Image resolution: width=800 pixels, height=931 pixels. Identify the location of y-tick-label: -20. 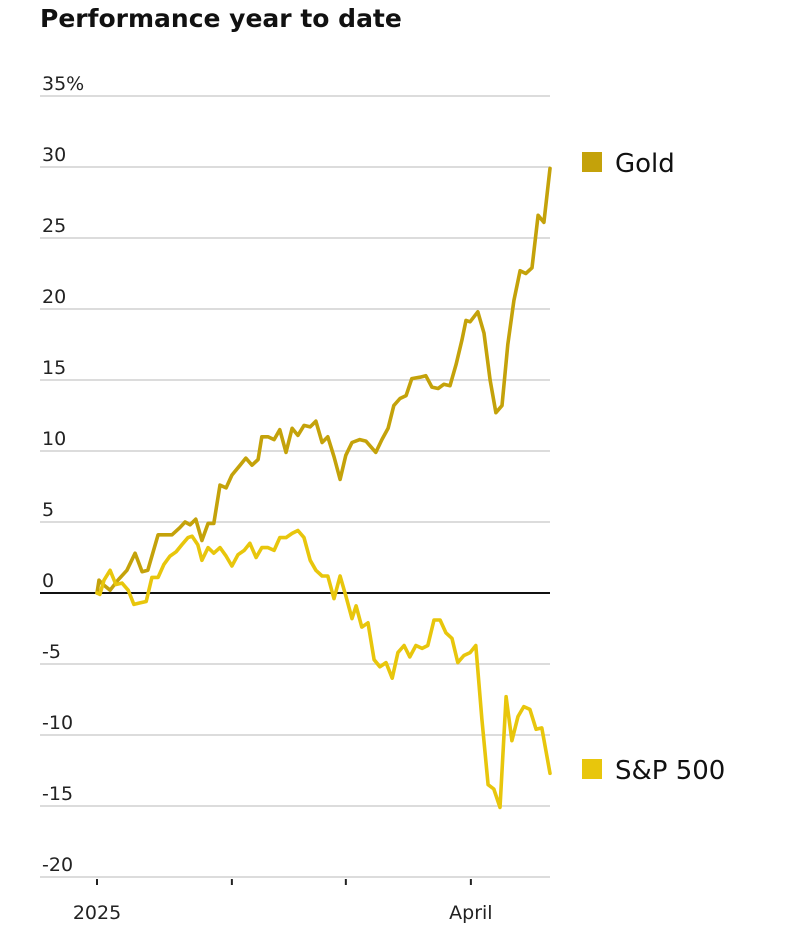
(57, 865).